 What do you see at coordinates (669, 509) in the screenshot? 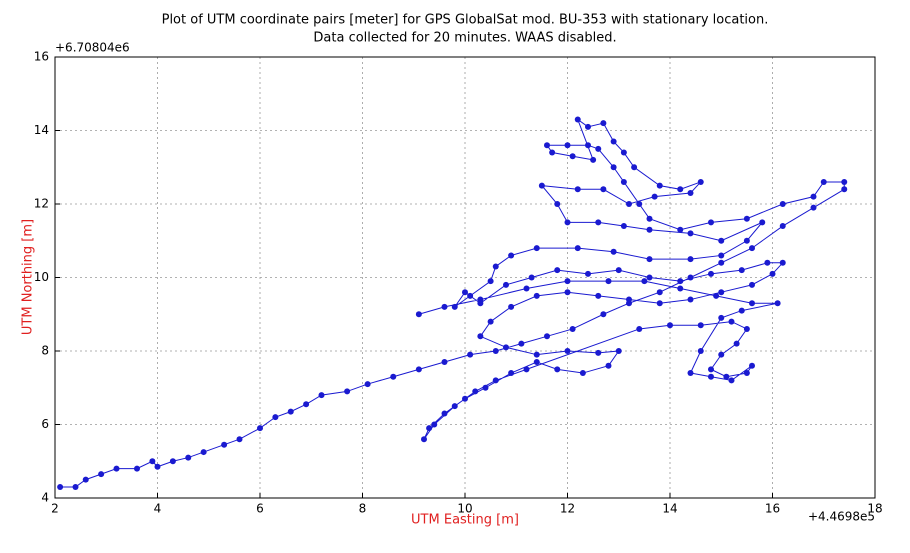
I see `x-tick-label: 14` at bounding box center [669, 509].